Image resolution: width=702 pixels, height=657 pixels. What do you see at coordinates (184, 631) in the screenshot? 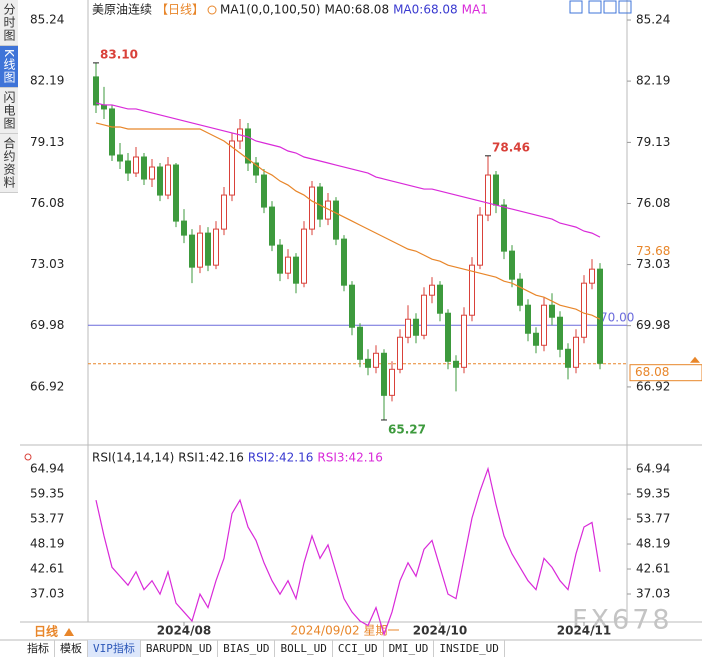
I see `x-tick-label: 2024/08` at bounding box center [184, 631].